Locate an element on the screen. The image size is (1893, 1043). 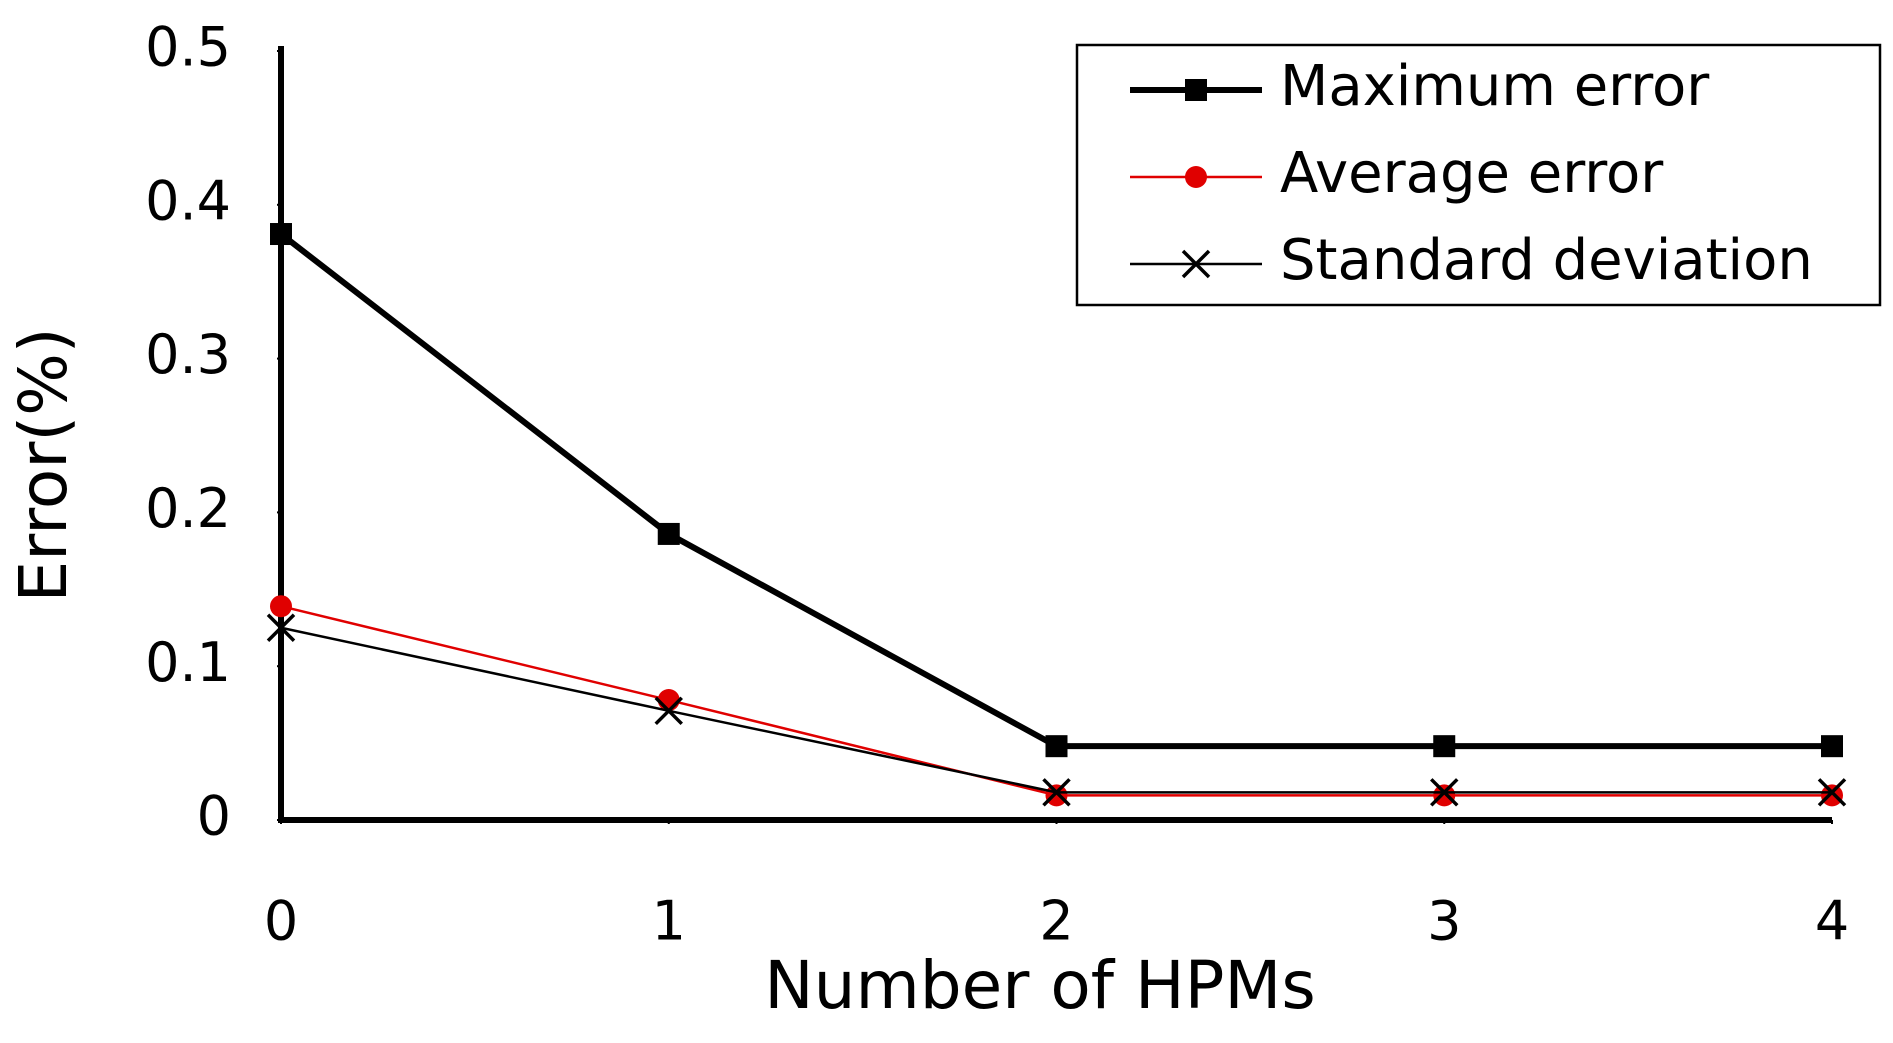
x-axis-title: Number of HPMs is located at coordinates (1039, 985).